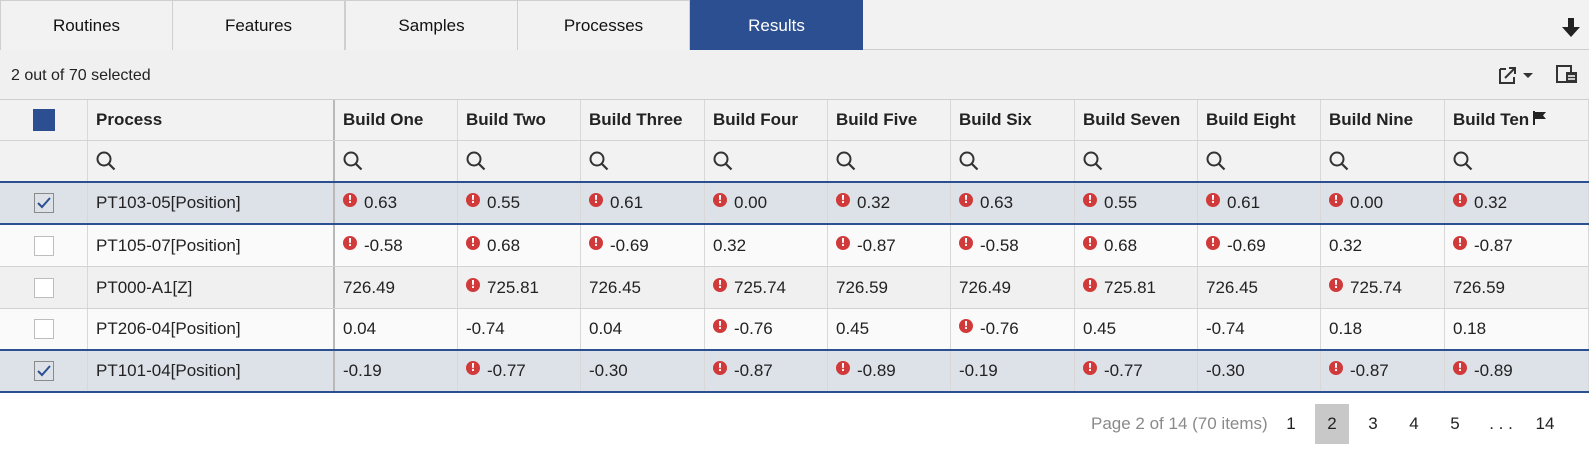 The width and height of the screenshot is (1589, 455). I want to click on select-all-checkbox, so click(43, 120).